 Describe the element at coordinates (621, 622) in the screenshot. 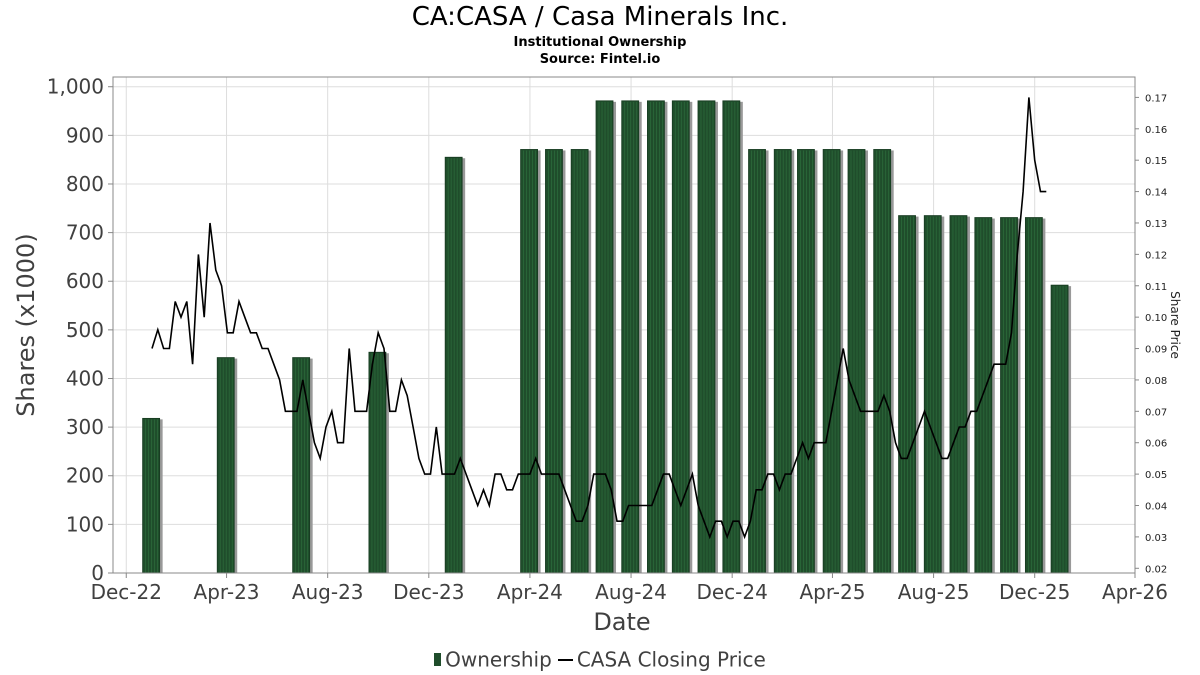

I see `x-axis-title: Date` at that location.